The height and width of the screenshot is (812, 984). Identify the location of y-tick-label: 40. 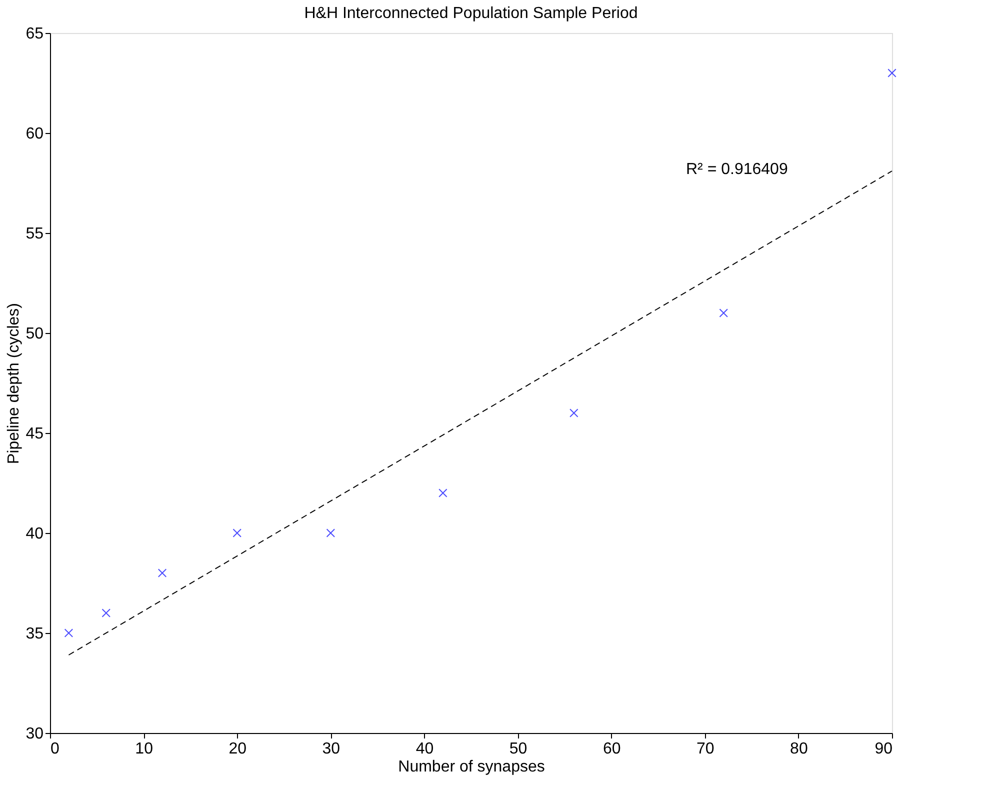
(35, 534).